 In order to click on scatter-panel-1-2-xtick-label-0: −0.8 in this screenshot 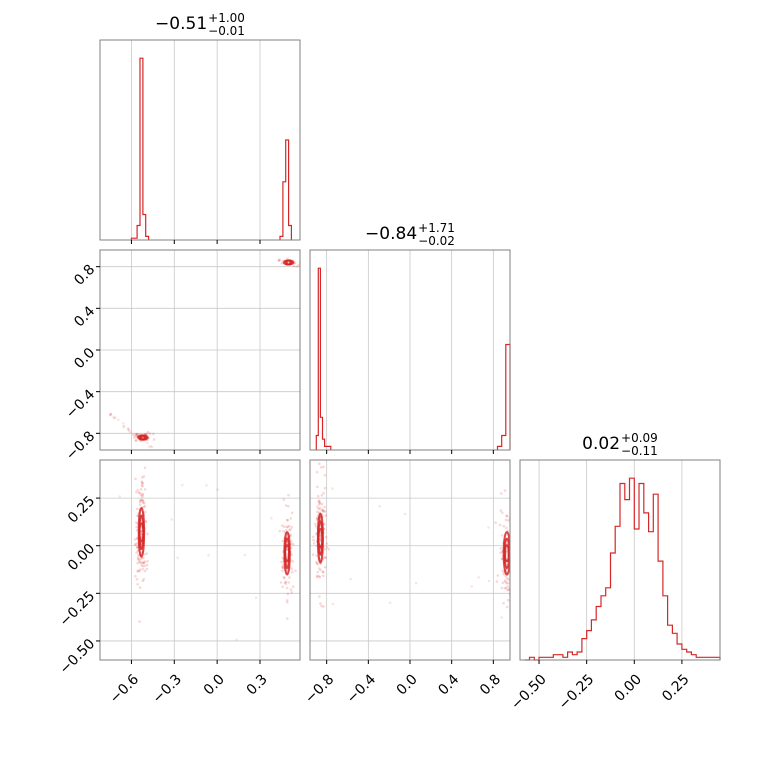, I will do `click(319, 688)`.